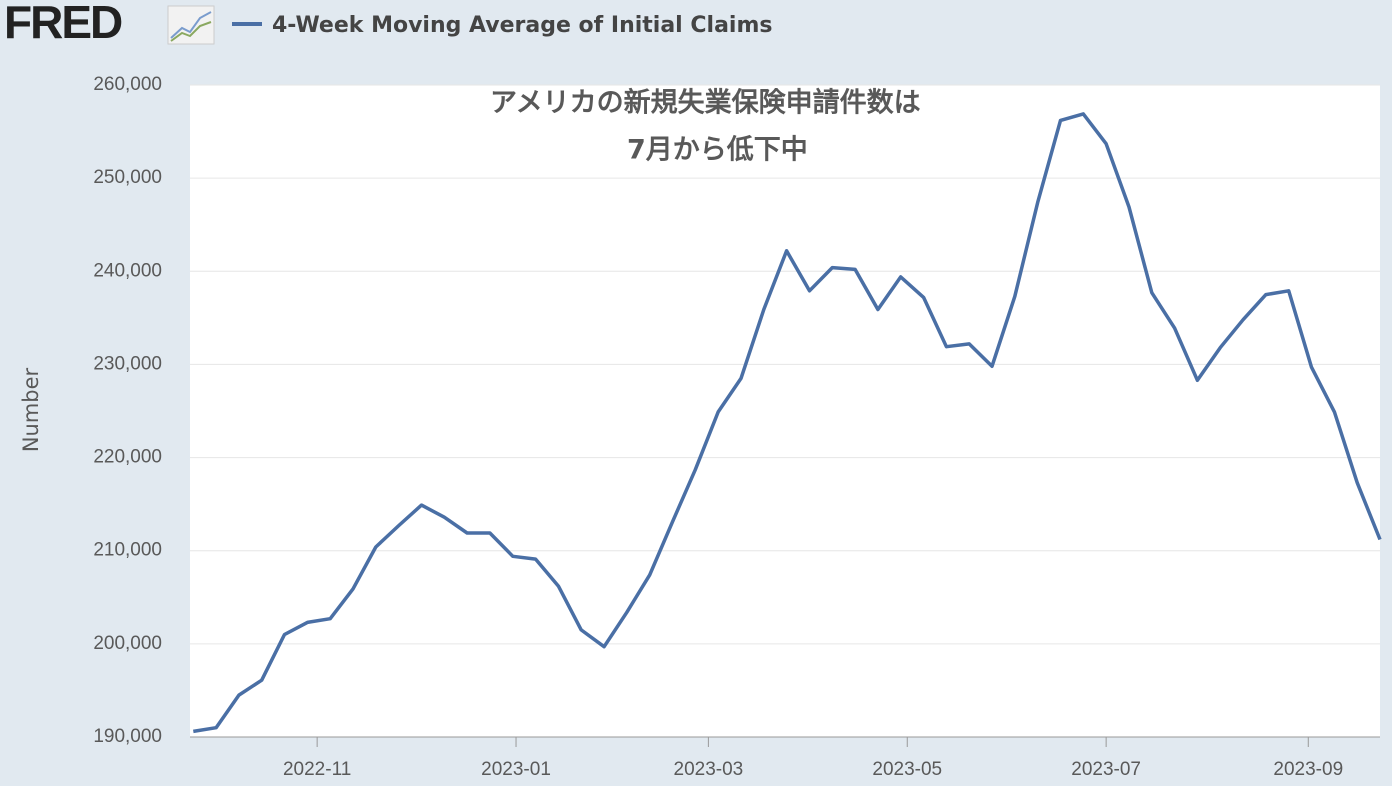 The height and width of the screenshot is (786, 1392). Describe the element at coordinates (63, 24) in the screenshot. I see `logo: FRED` at that location.